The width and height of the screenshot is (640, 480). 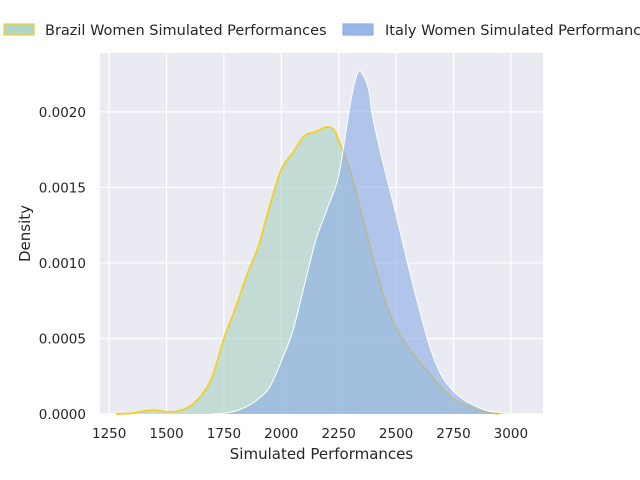 I want to click on x-tick-label: 2750, so click(x=453, y=434).